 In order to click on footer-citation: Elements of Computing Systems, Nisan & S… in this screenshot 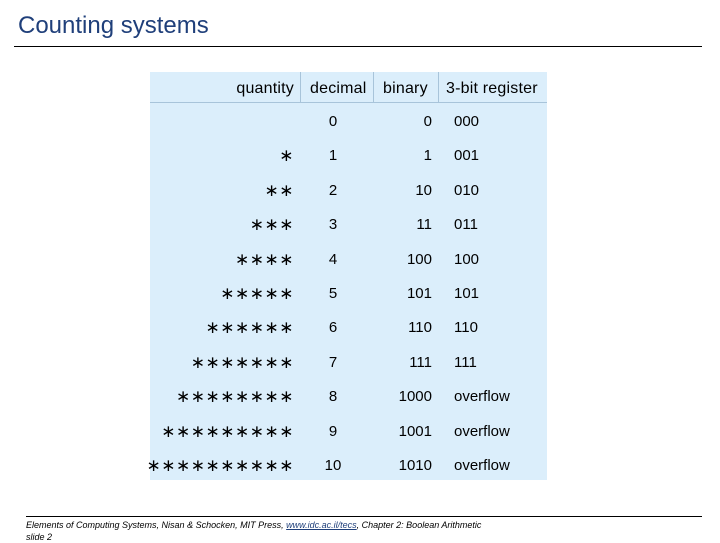, I will do `click(155, 525)`.